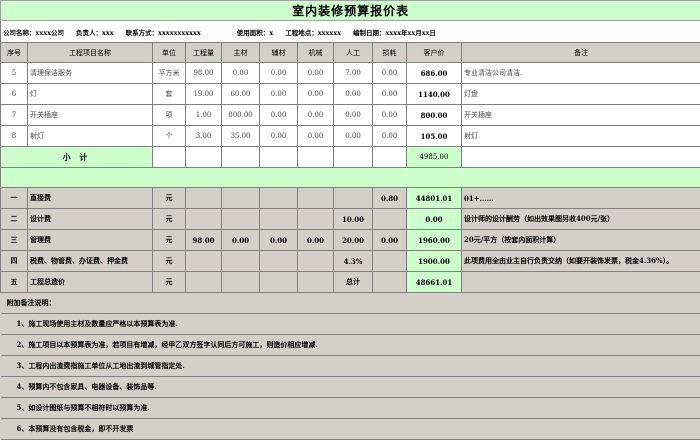  I want to click on header-seq: 序号, so click(14, 53).